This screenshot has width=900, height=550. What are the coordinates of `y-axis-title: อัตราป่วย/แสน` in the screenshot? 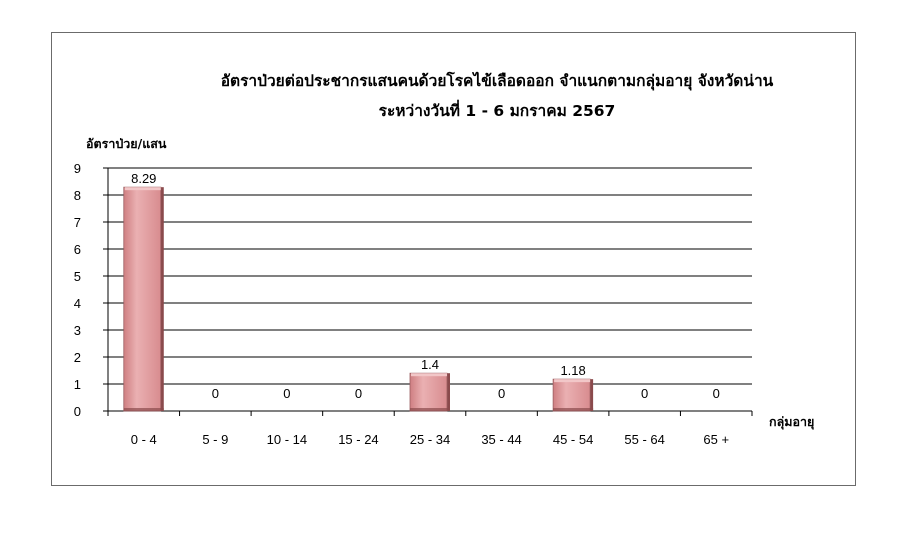 It's located at (126, 143).